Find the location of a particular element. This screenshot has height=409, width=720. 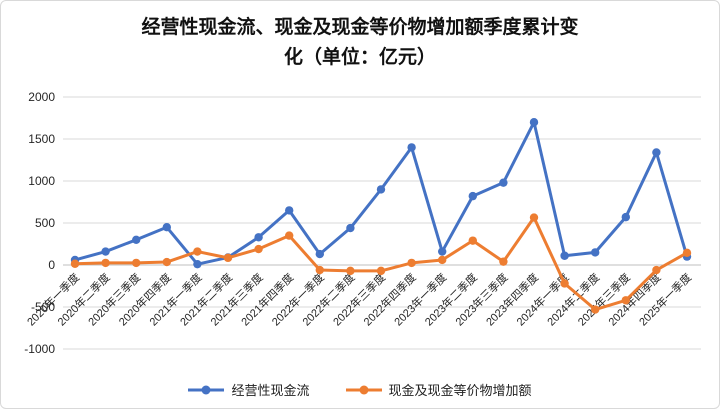

chart-title-line2: 化（单位：亿元） is located at coordinates (359, 58).